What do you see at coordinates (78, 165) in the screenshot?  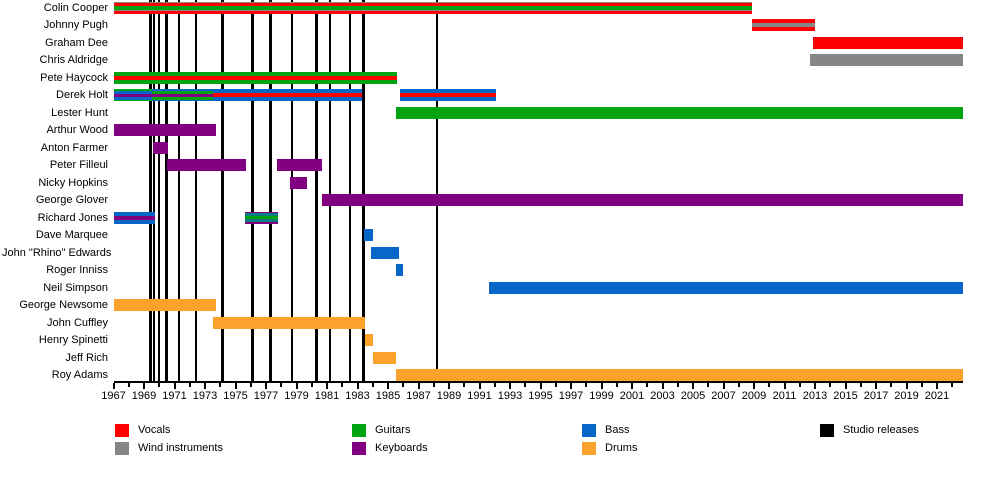 I see `member-name: Peter Filleul` at bounding box center [78, 165].